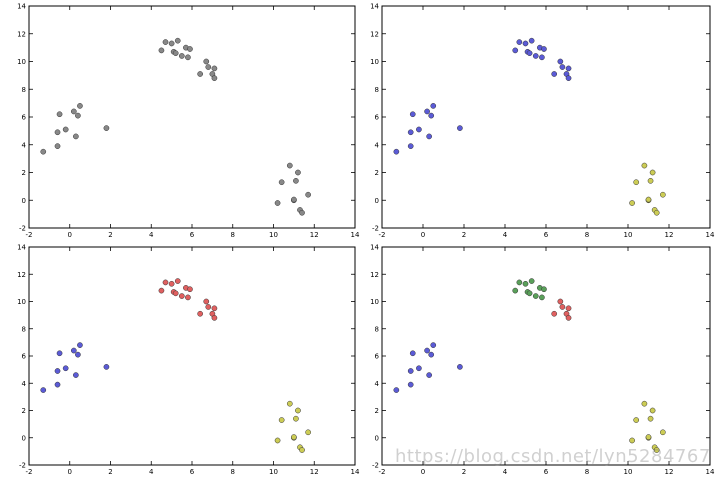 The image size is (727, 477). Describe the element at coordinates (382, 472) in the screenshot. I see `x-tick-label: -2` at that location.